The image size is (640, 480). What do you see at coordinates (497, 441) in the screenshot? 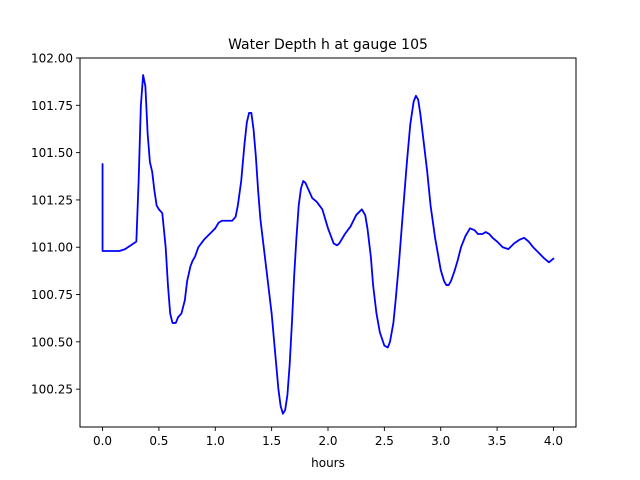
I see `x-tick-label: 3.5` at bounding box center [497, 441].